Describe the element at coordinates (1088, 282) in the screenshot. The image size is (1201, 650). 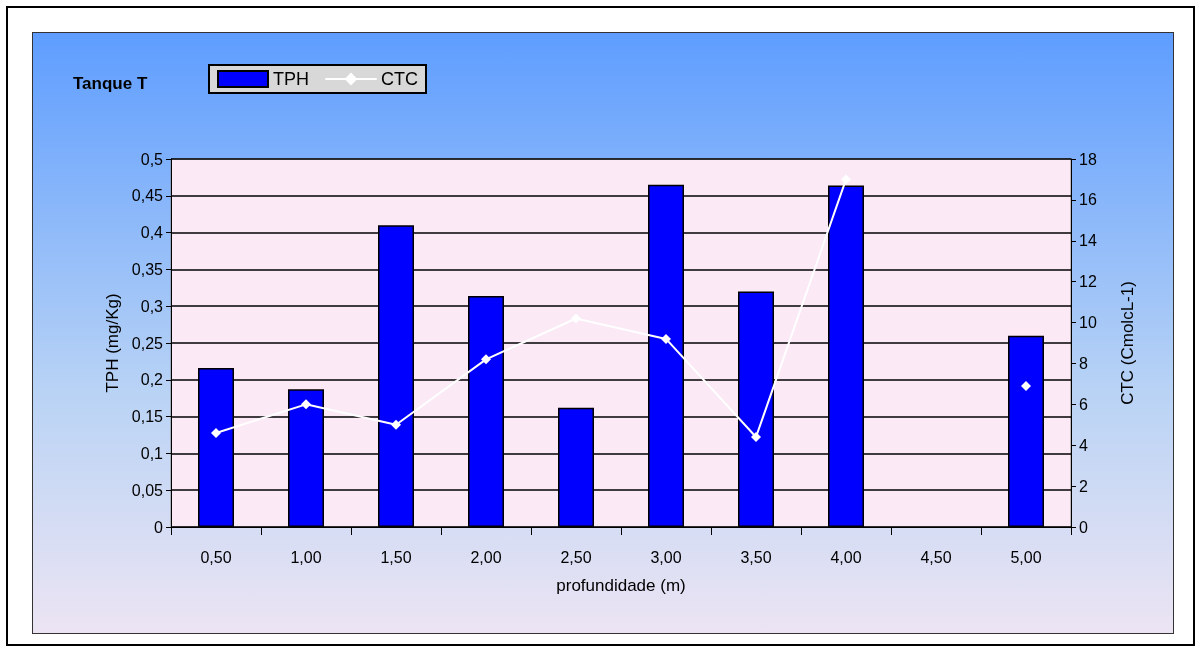
I see `y2-tick-label: 12` at that location.